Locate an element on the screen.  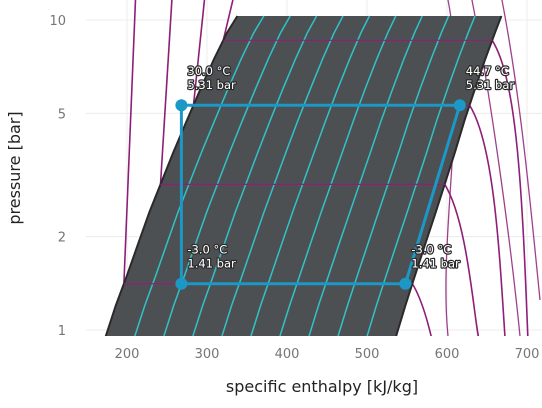
y-tick-label: 5 is located at coordinates (62, 114).